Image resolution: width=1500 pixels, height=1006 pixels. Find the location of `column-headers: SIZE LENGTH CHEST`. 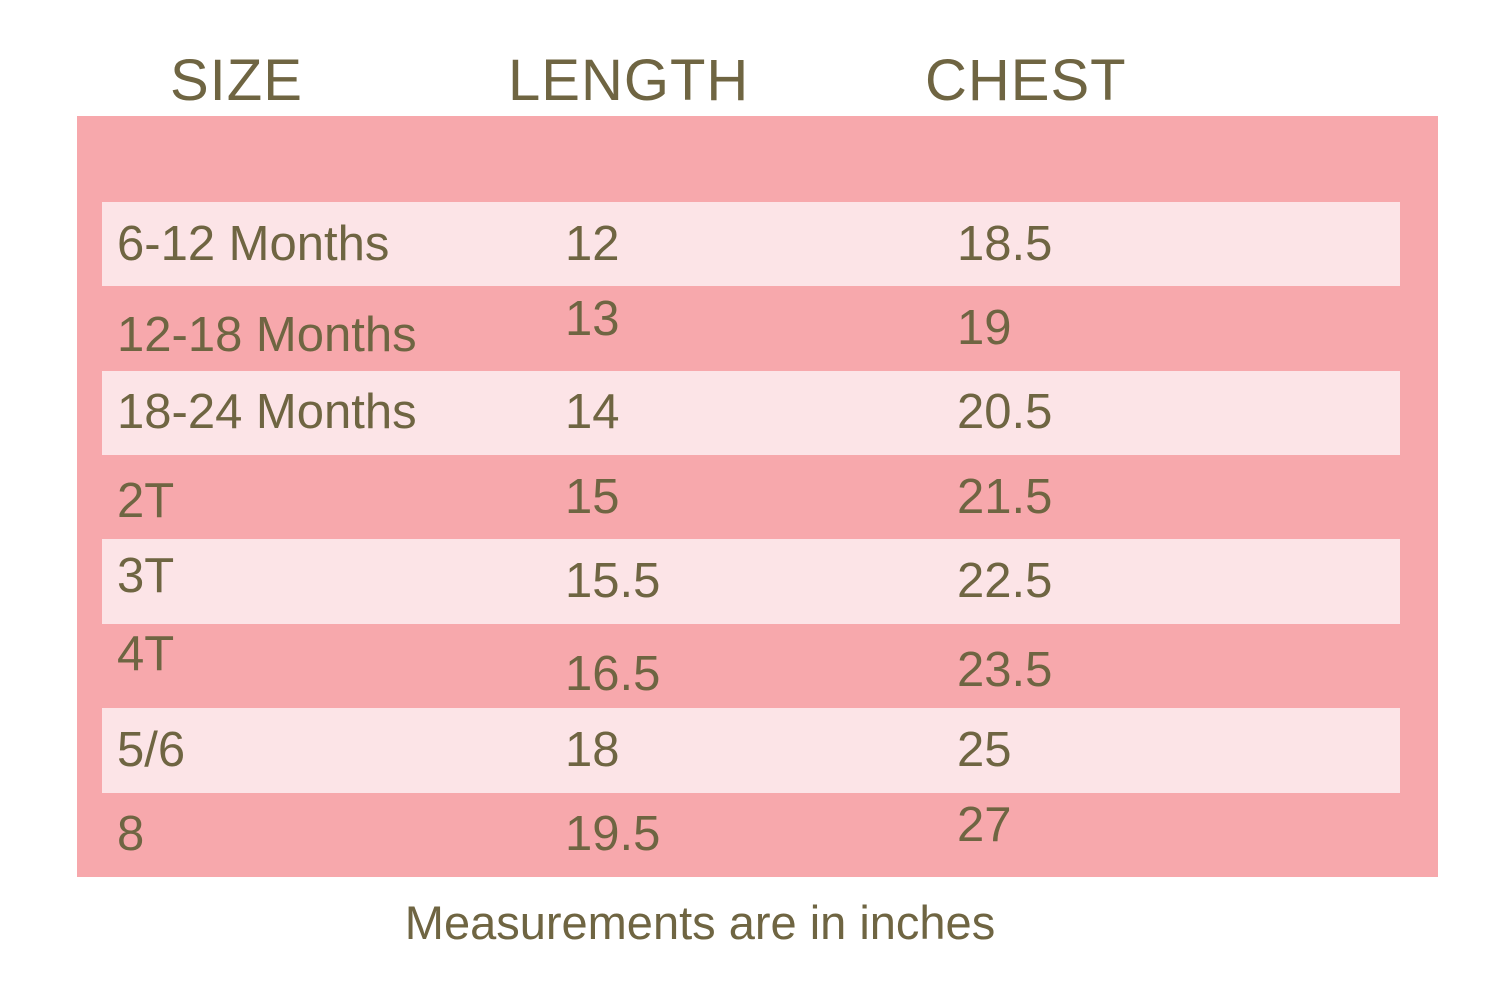

column-headers: SIZE LENGTH CHEST is located at coordinates (750, 58).